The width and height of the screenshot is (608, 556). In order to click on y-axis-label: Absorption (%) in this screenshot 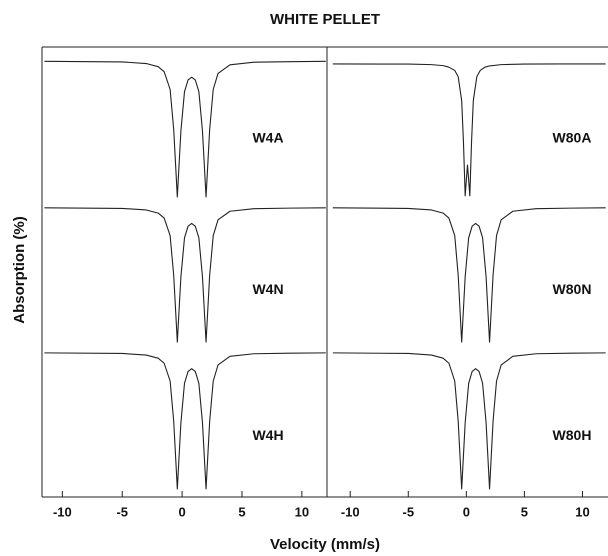, I will do `click(19, 269)`.